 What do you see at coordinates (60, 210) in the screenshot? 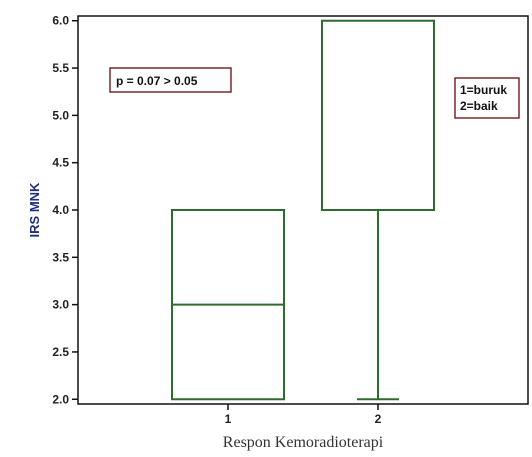
I see `y-tick-label: 4.0` at bounding box center [60, 210].